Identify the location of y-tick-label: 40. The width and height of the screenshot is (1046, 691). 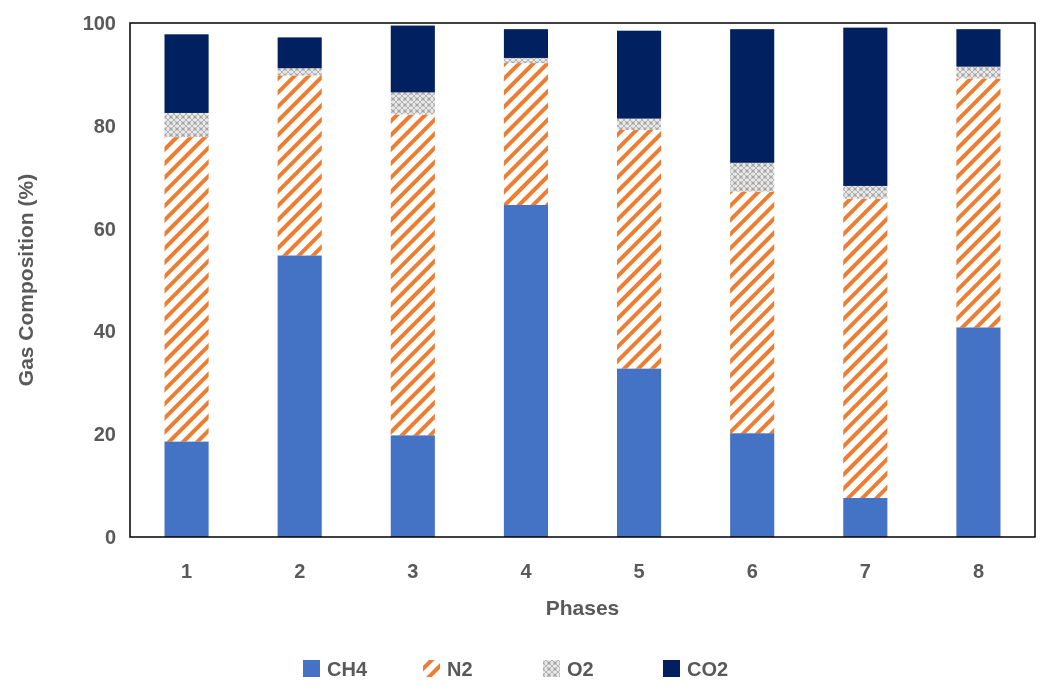
(104, 331).